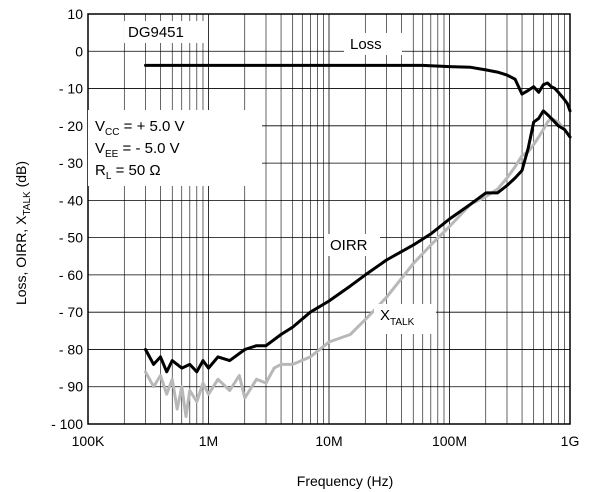 The height and width of the screenshot is (492, 589). What do you see at coordinates (71, 312) in the screenshot?
I see `y-tick-label: - 70` at bounding box center [71, 312].